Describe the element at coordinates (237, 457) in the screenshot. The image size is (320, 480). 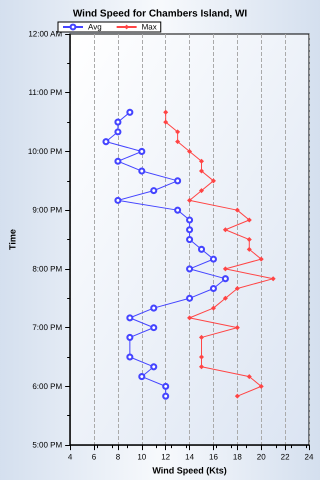
I see `x-tick-label: 18` at that location.